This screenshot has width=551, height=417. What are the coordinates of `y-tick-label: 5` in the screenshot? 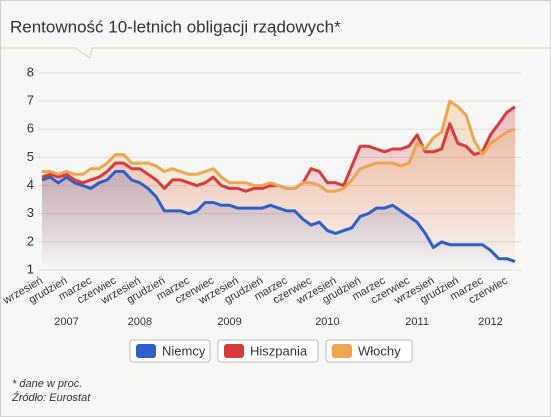 It's located at (30, 156).